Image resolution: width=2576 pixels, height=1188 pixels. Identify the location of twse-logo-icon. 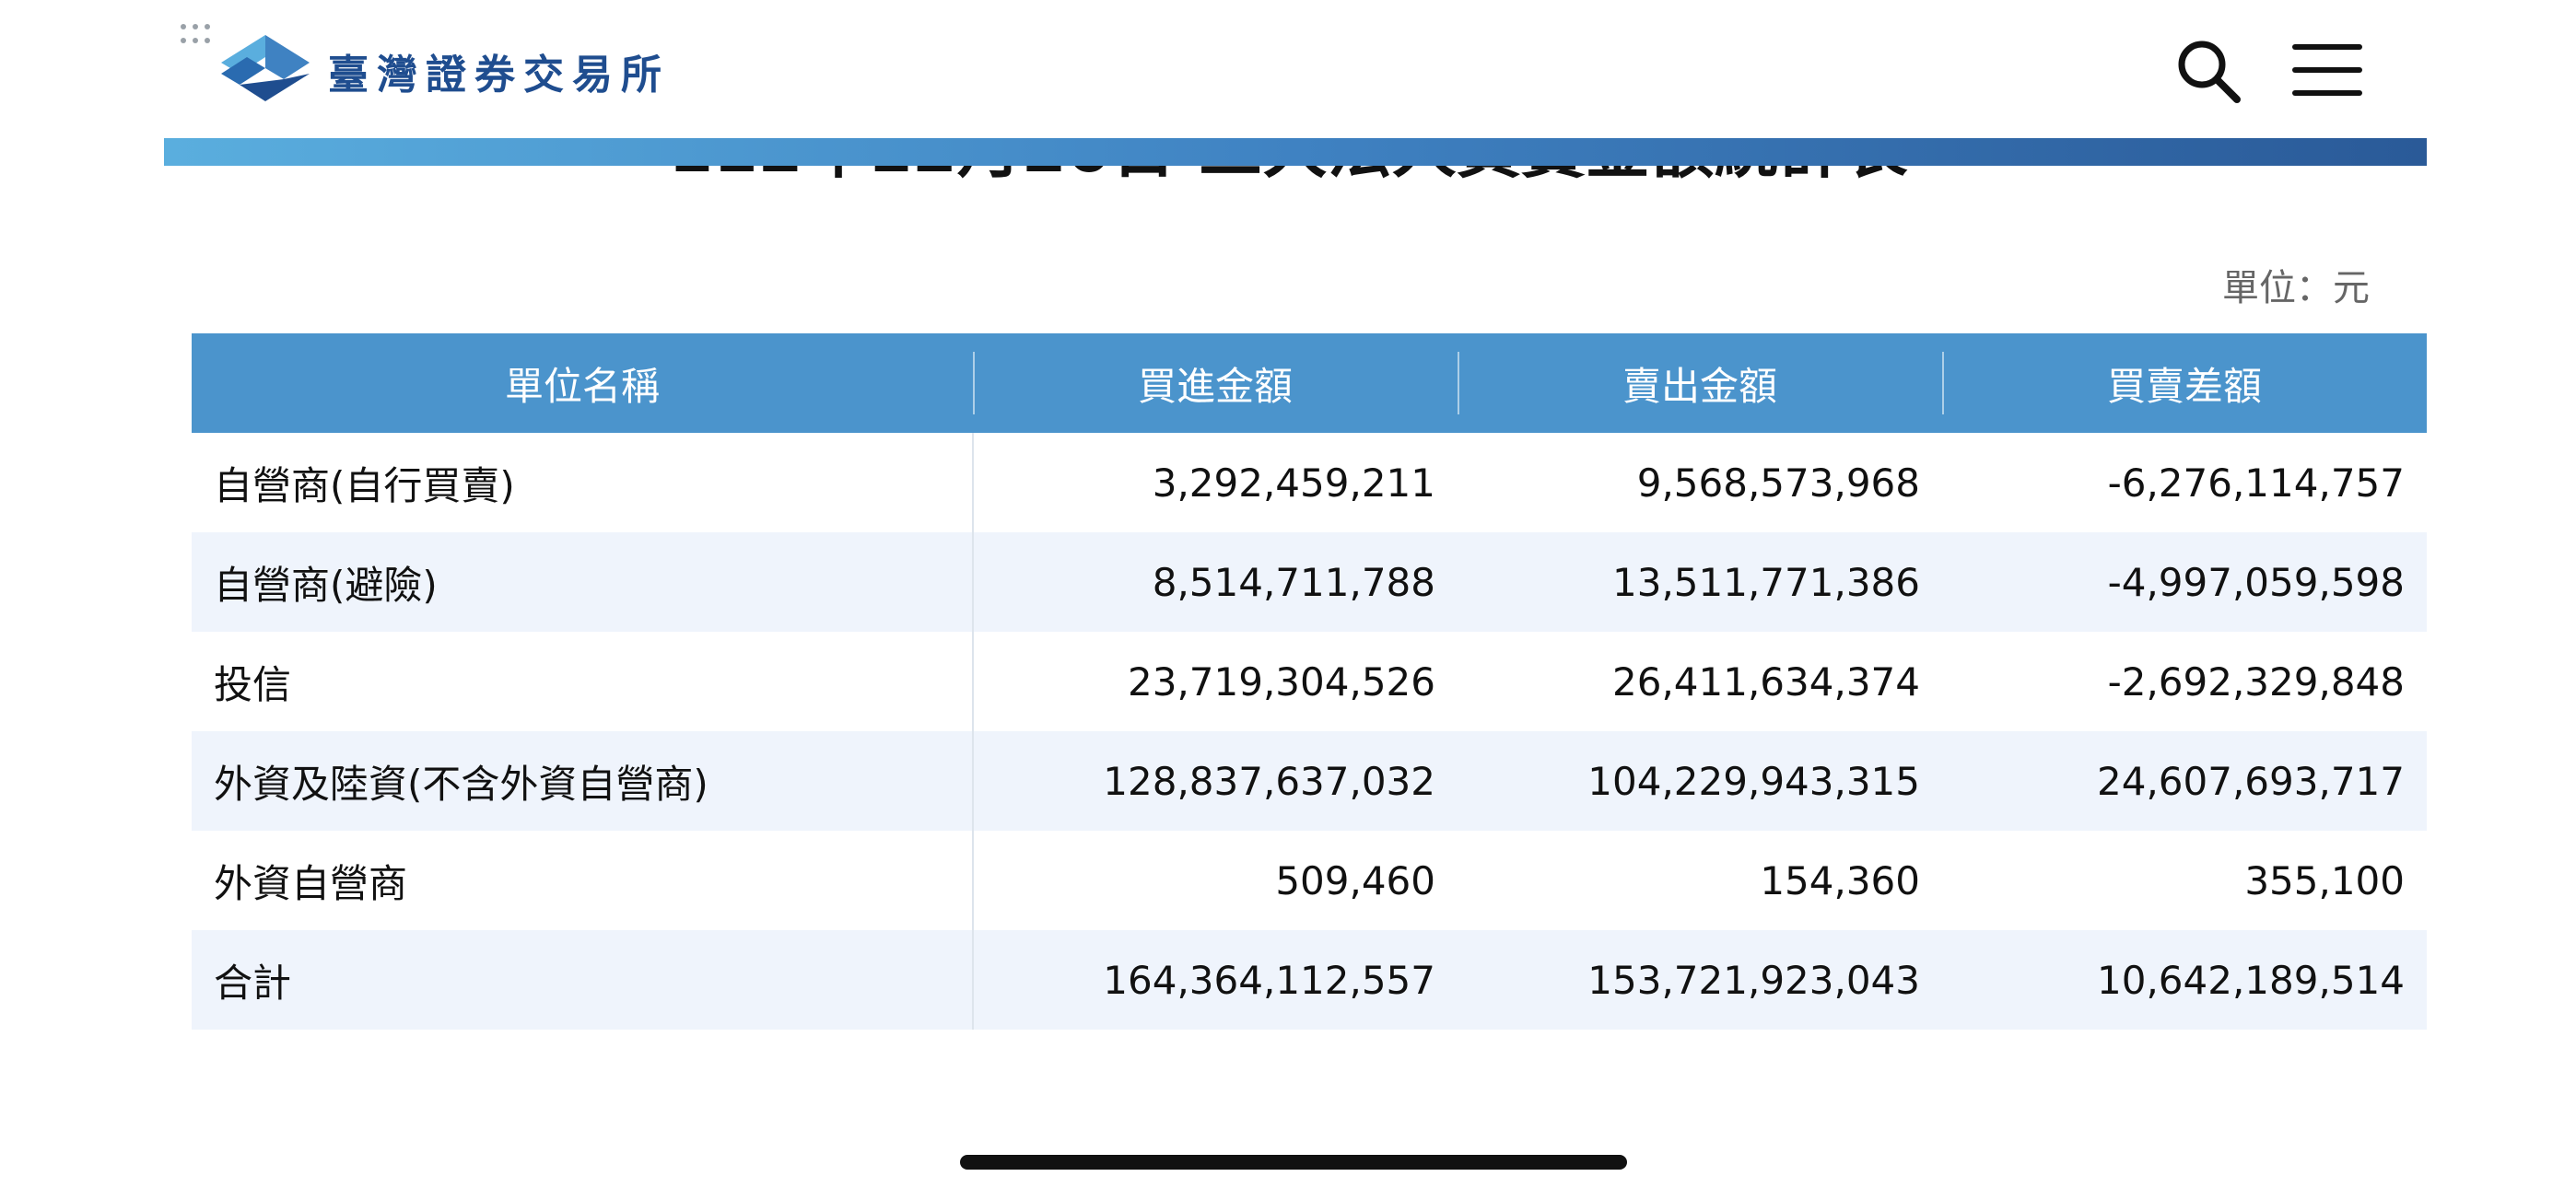
(265, 68).